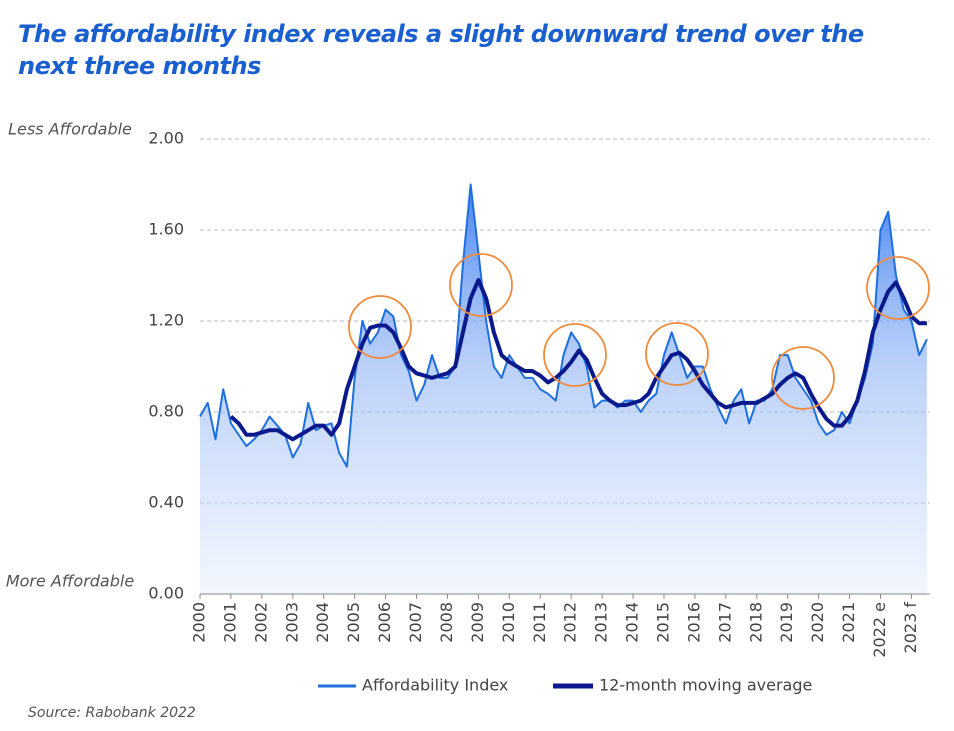 Image resolution: width=954 pixels, height=731 pixels. Describe the element at coordinates (260, 622) in the screenshot. I see `x-tick-label: 2002` at that location.